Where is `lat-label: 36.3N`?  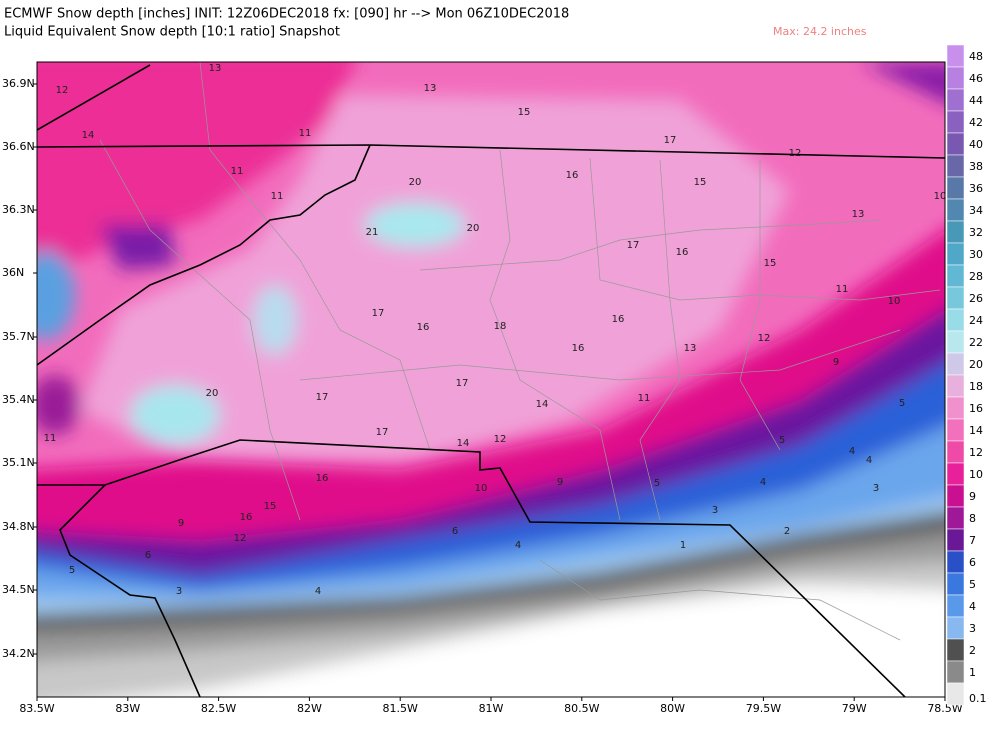
lat-label: 36.3N is located at coordinates (18, 209).